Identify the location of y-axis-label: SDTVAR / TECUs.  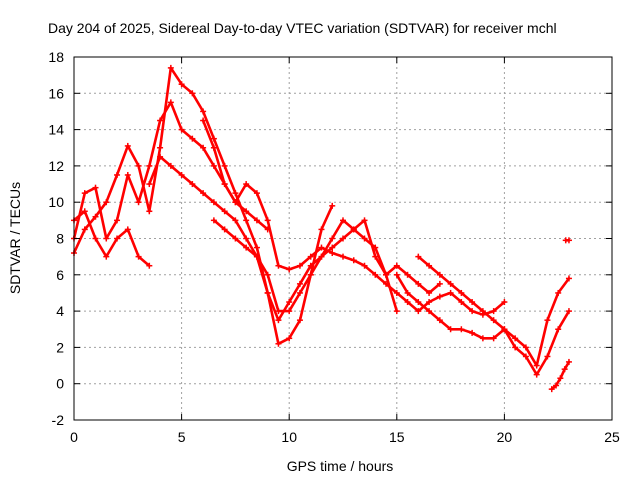
(15, 238).